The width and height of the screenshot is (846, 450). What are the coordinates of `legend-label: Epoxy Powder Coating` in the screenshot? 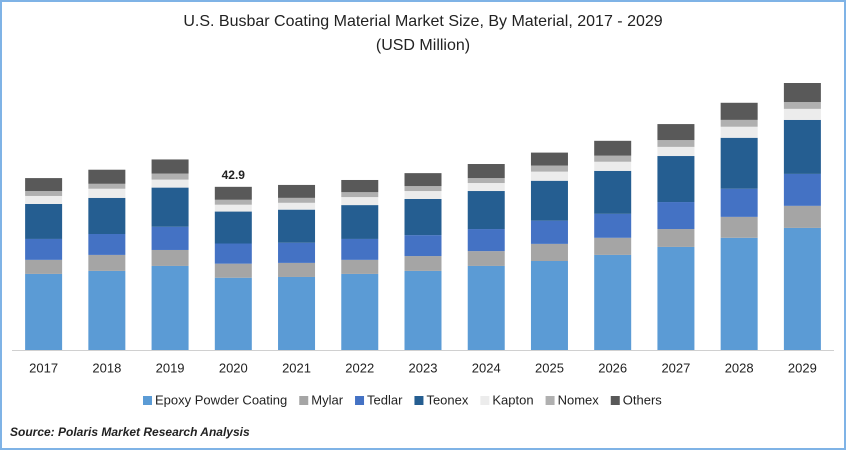 It's located at (221, 399).